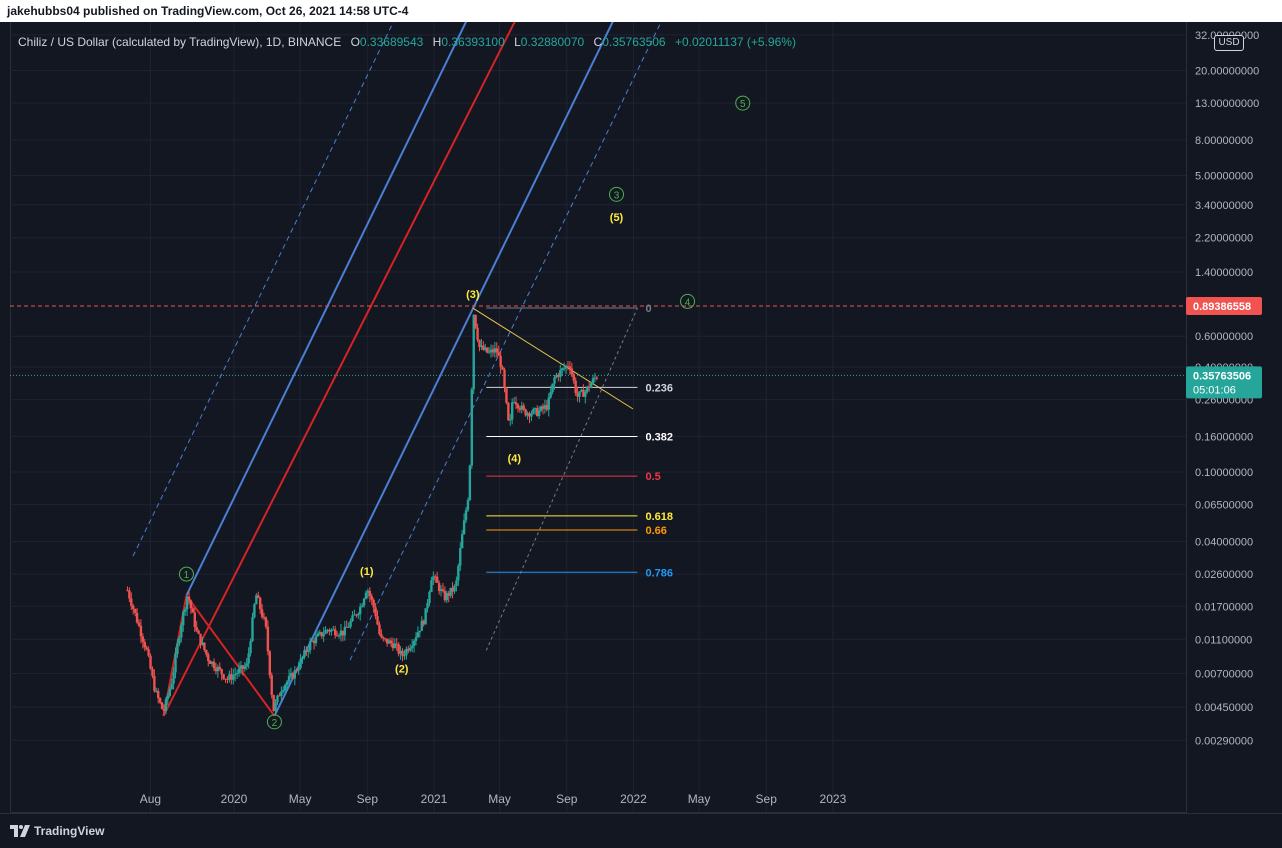 Image resolution: width=1282 pixels, height=848 pixels. I want to click on wave-label-text: (2), so click(402, 669).